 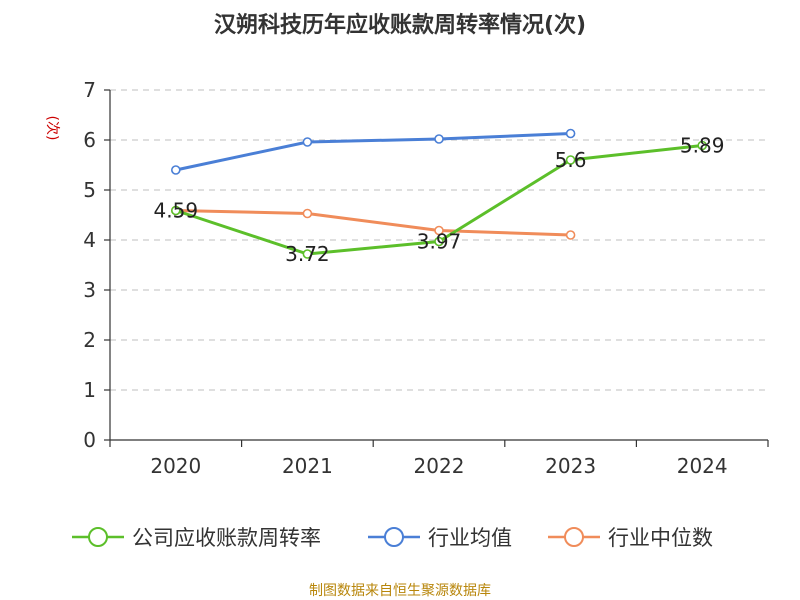 What do you see at coordinates (400, 25) in the screenshot?
I see `chart-title: 汉朔科技历年应收账款周转率情况(次)` at bounding box center [400, 25].